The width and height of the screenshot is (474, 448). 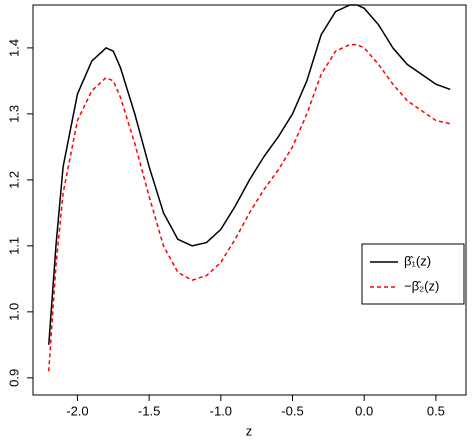 What do you see at coordinates (13, 114) in the screenshot?
I see `y-tick-label: 1.3` at bounding box center [13, 114].